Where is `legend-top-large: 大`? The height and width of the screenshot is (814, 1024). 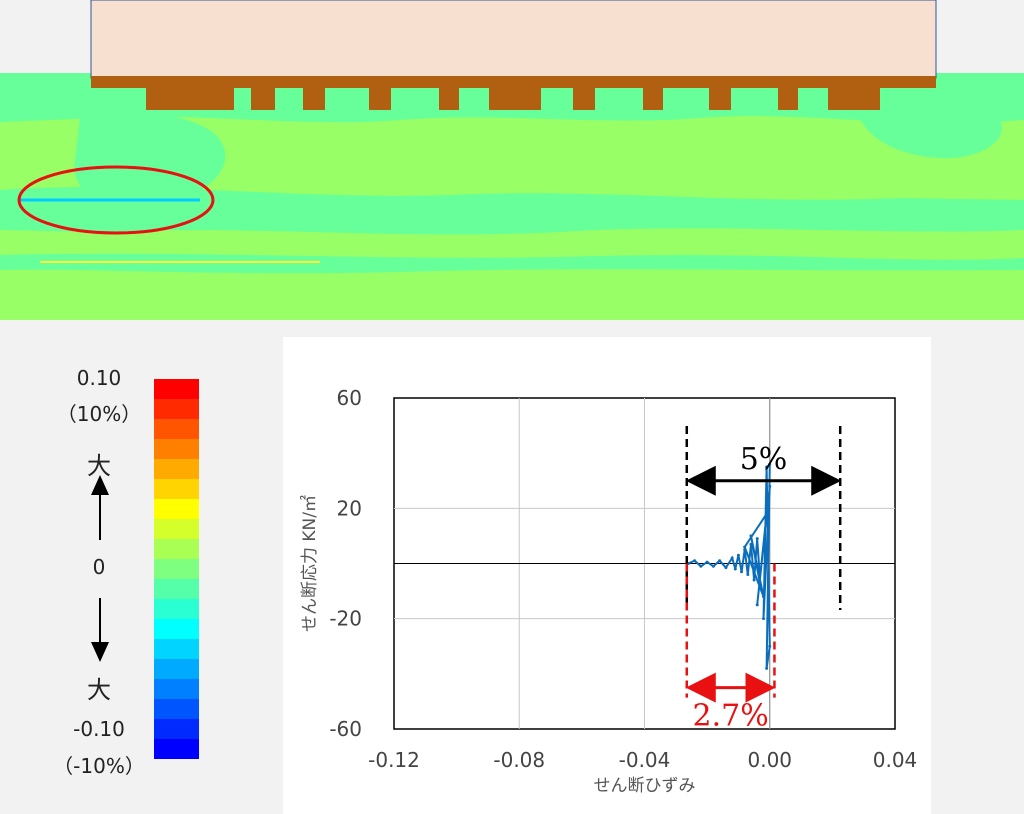 legend-top-large: 大 is located at coordinates (99, 466).